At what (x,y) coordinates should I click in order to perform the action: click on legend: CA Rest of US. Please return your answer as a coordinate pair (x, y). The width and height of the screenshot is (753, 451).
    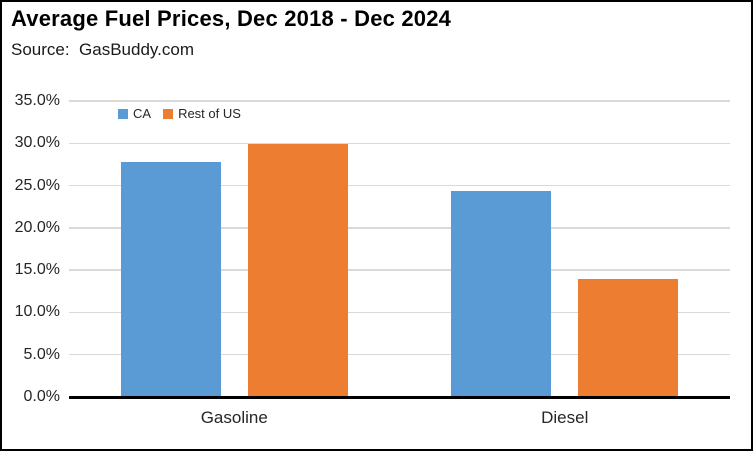
    Looking at the image, I should click on (179, 113).